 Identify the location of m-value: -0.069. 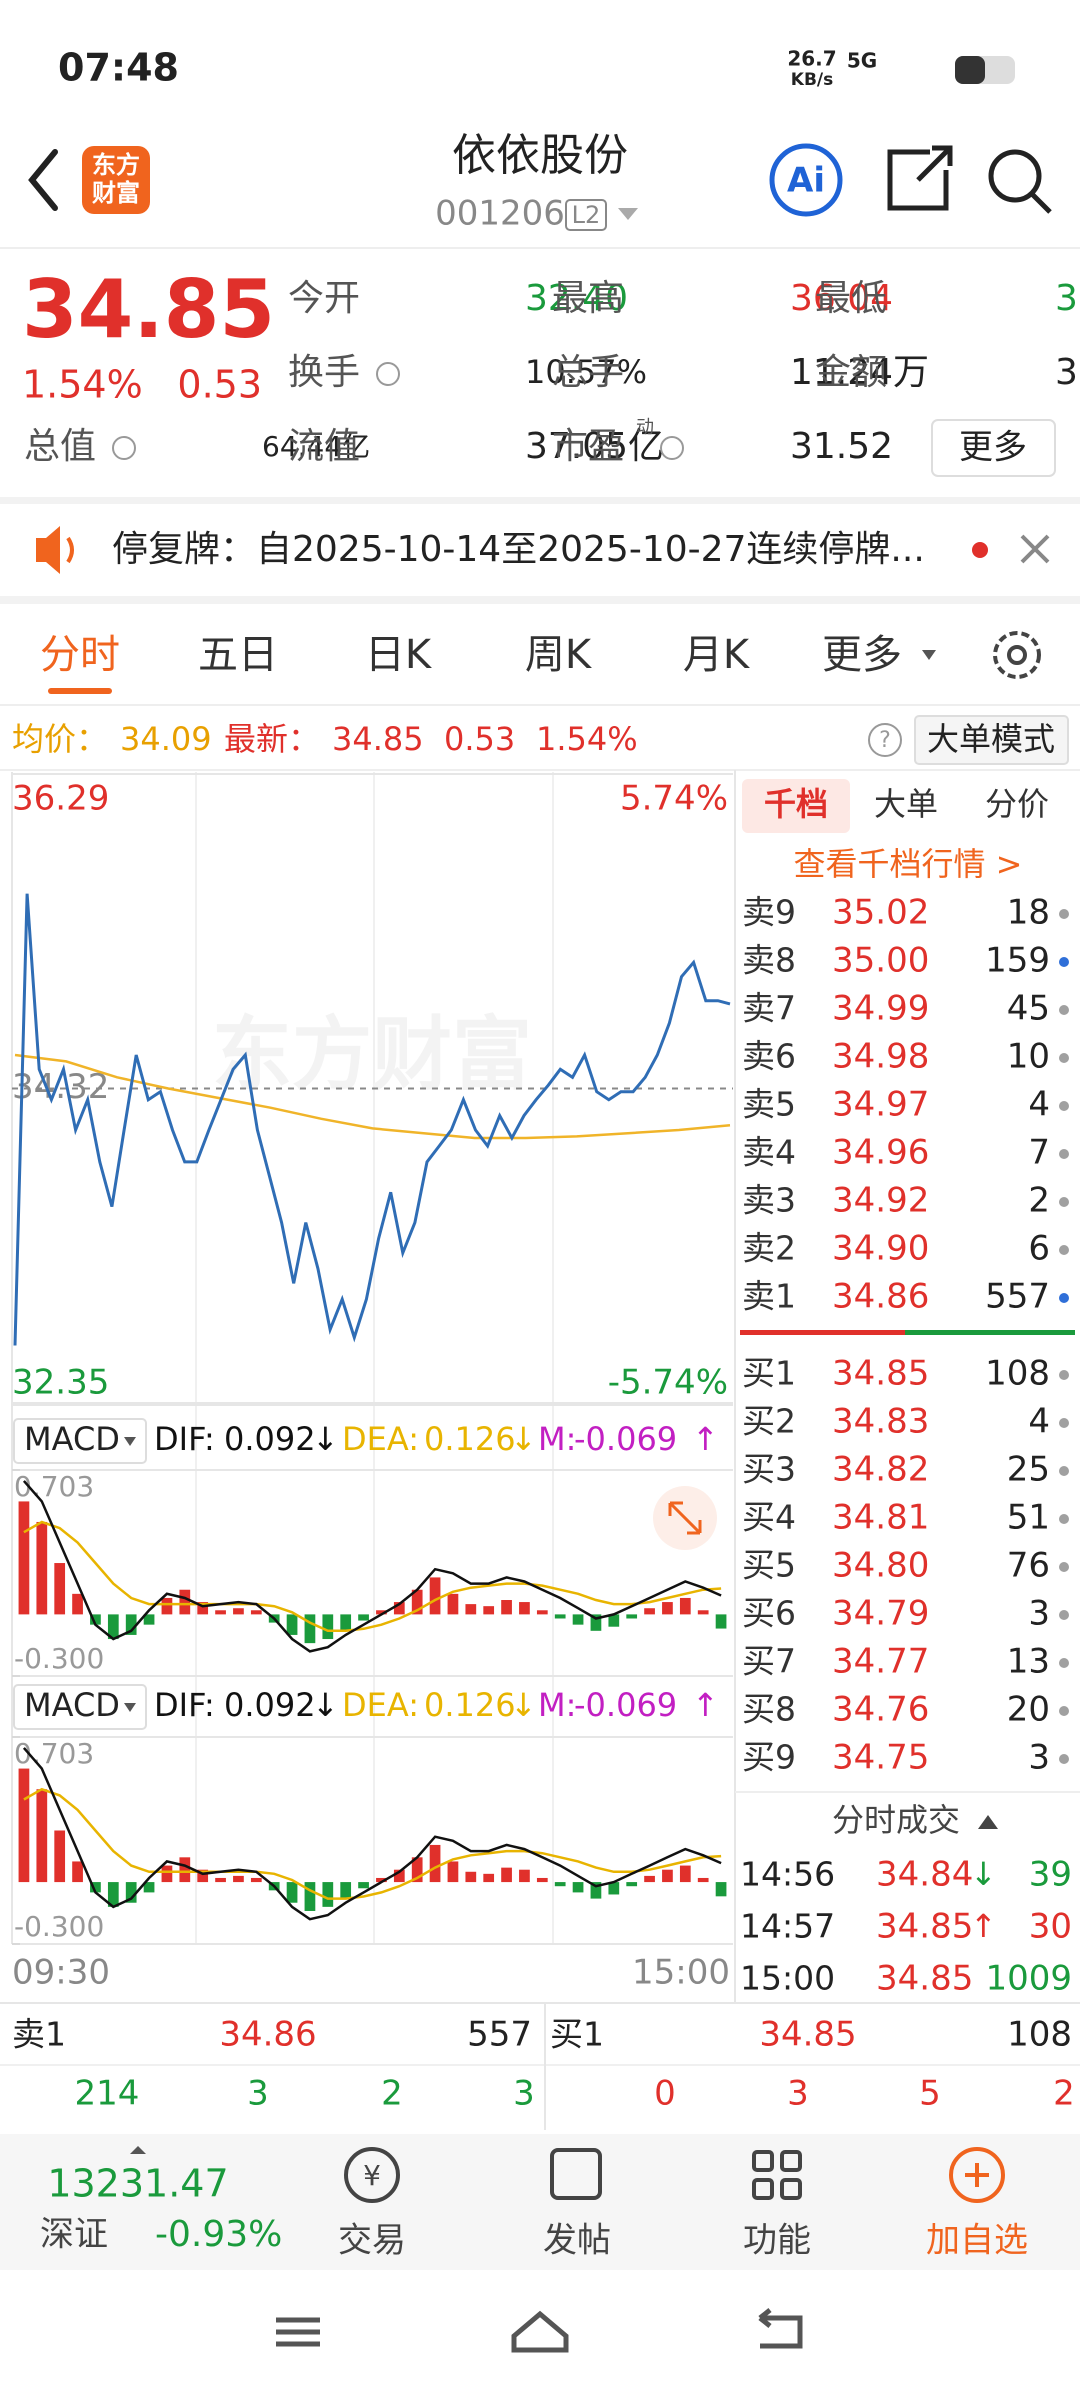
(625, 1705).